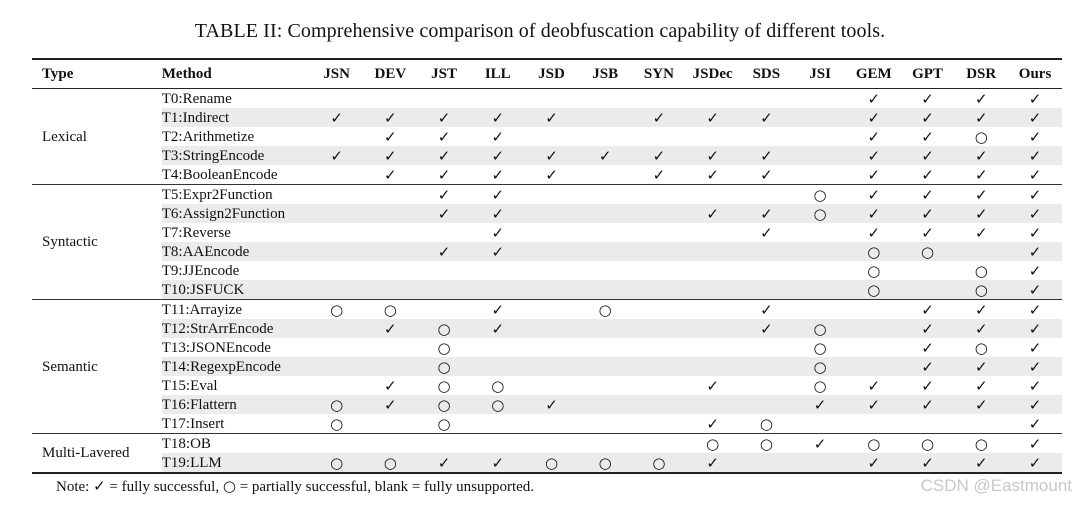  I want to click on header-tool-sds: SDS, so click(766, 74).